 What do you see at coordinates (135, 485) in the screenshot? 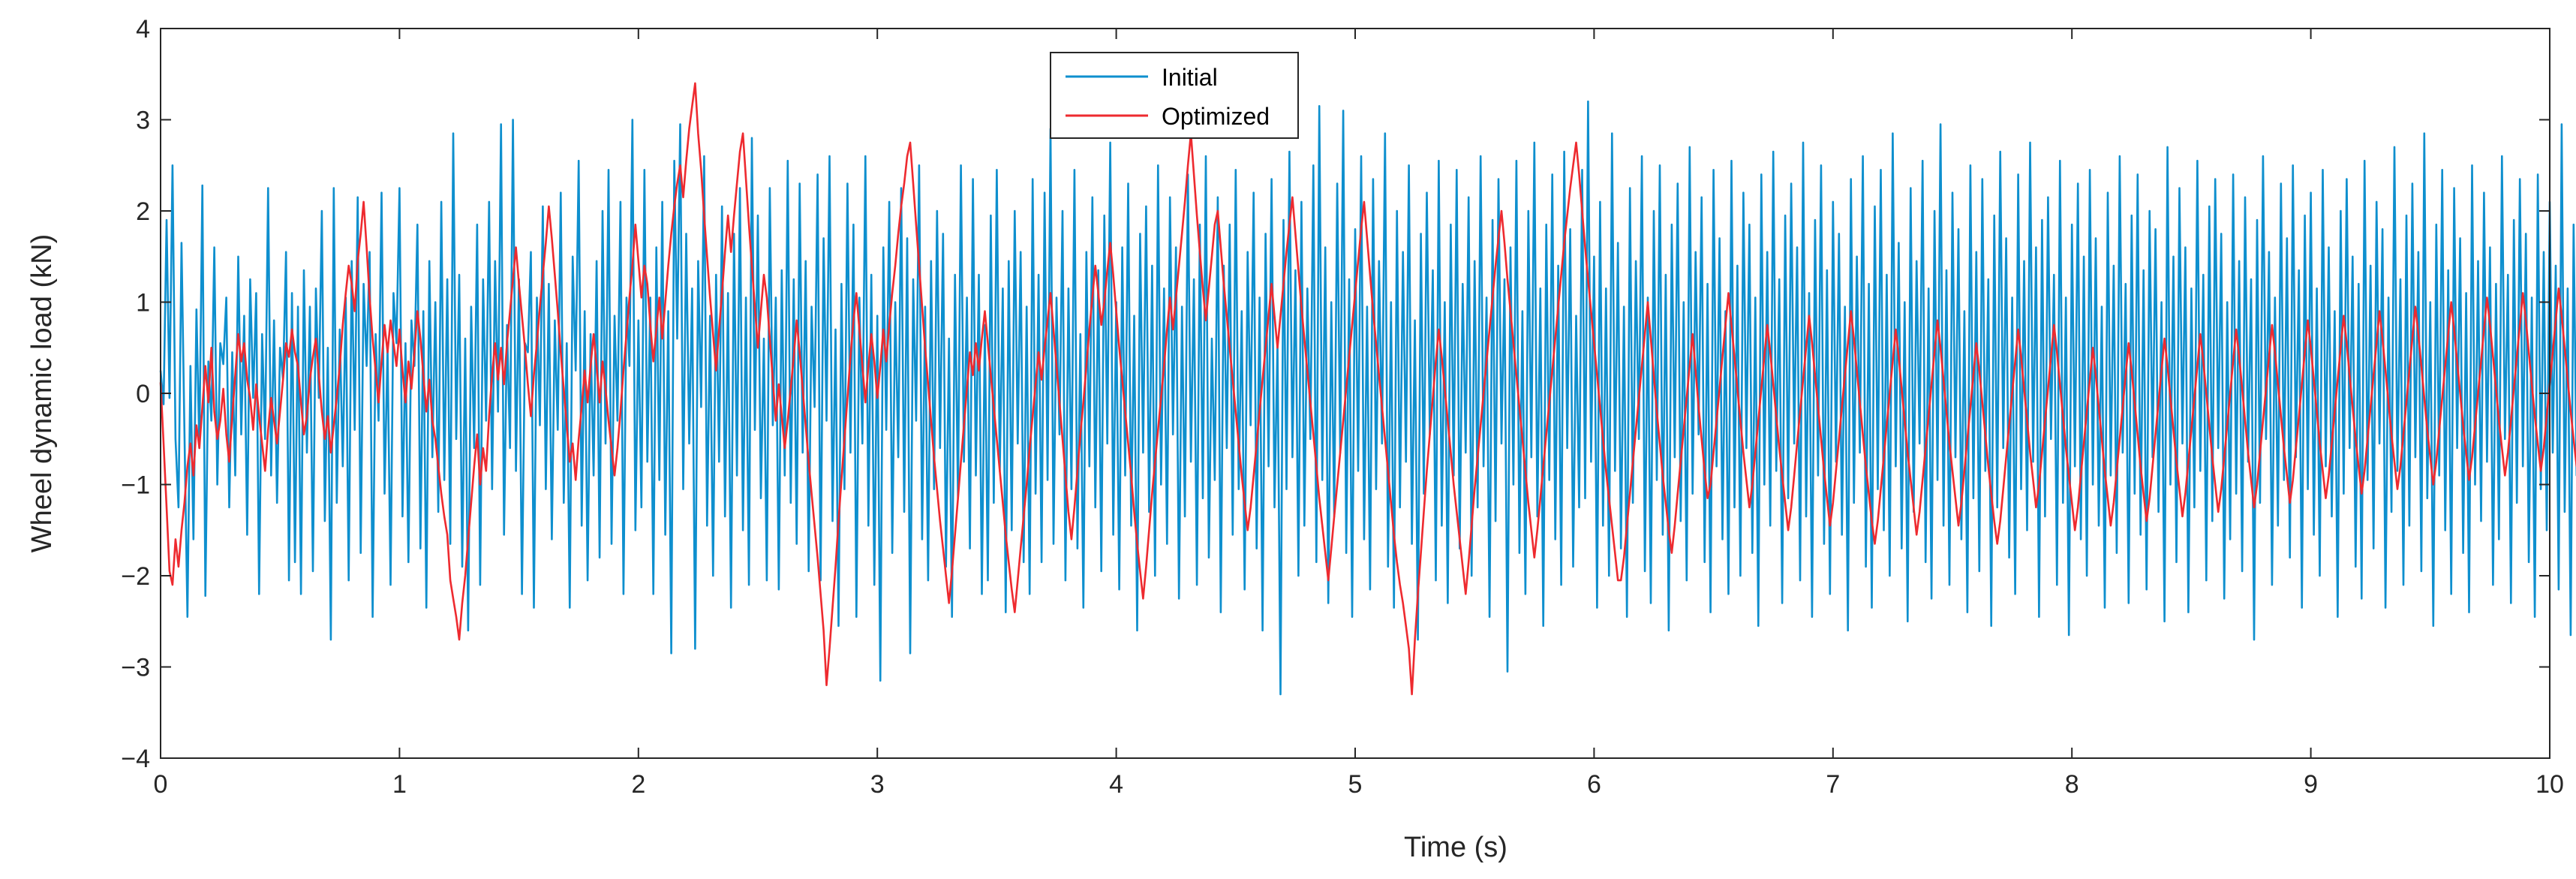
I see `y-tick-label: −1` at bounding box center [135, 485].